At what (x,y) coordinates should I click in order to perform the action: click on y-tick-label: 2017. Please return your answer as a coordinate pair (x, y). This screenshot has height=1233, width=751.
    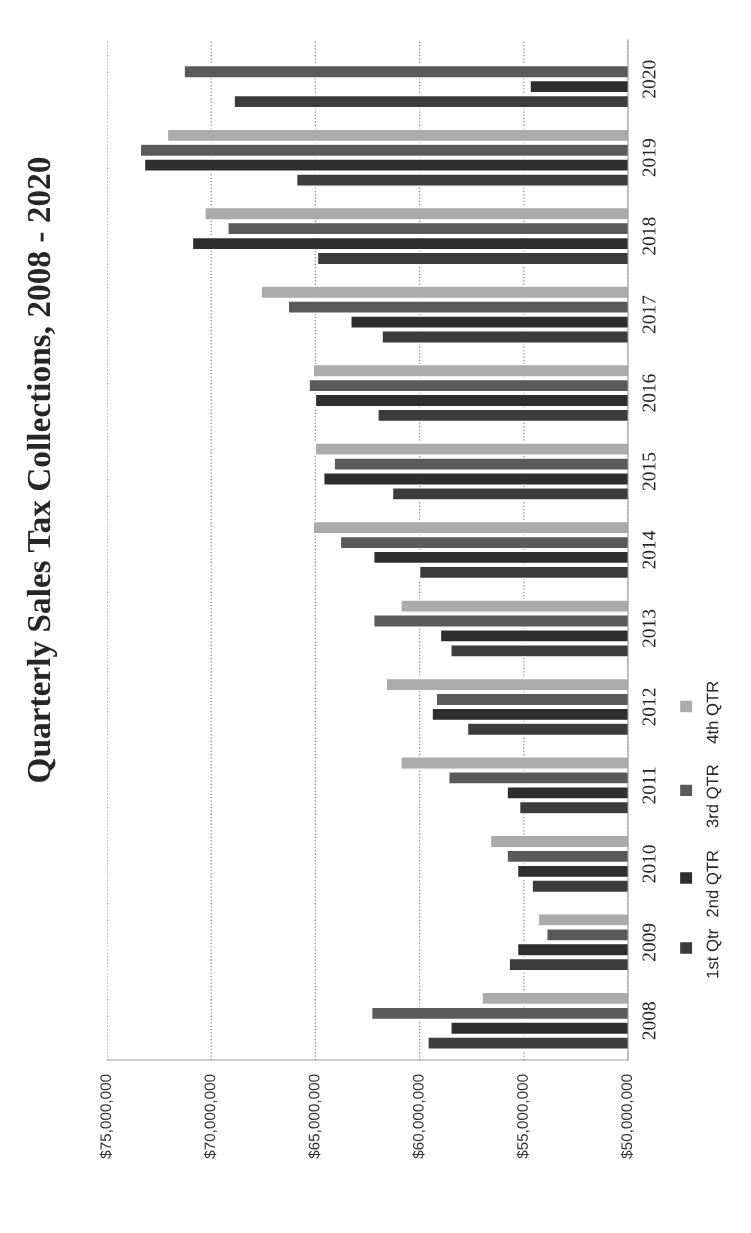
    Looking at the image, I should click on (649, 314).